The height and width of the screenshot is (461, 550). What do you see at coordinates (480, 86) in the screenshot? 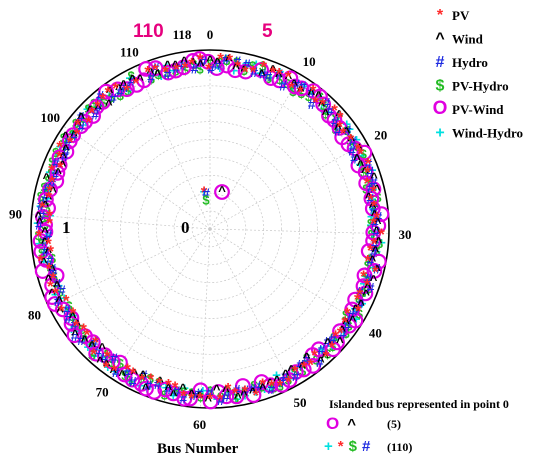
I see `legend-label: PV-Hydro` at bounding box center [480, 86].